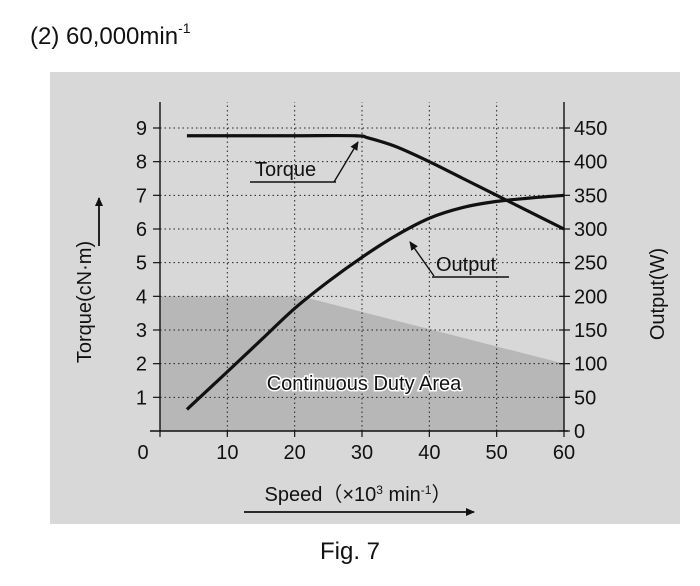  Describe the element at coordinates (141, 398) in the screenshot. I see `left-tick-label: 1` at that location.